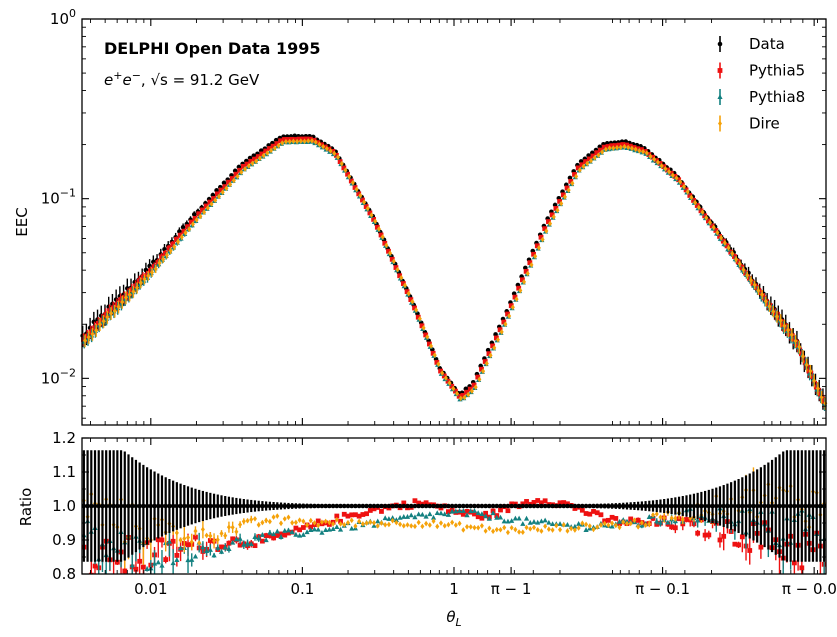 This screenshot has width=837, height=637. What do you see at coordinates (126, 80) in the screenshot?
I see `subtitle-e2: e` at bounding box center [126, 80].